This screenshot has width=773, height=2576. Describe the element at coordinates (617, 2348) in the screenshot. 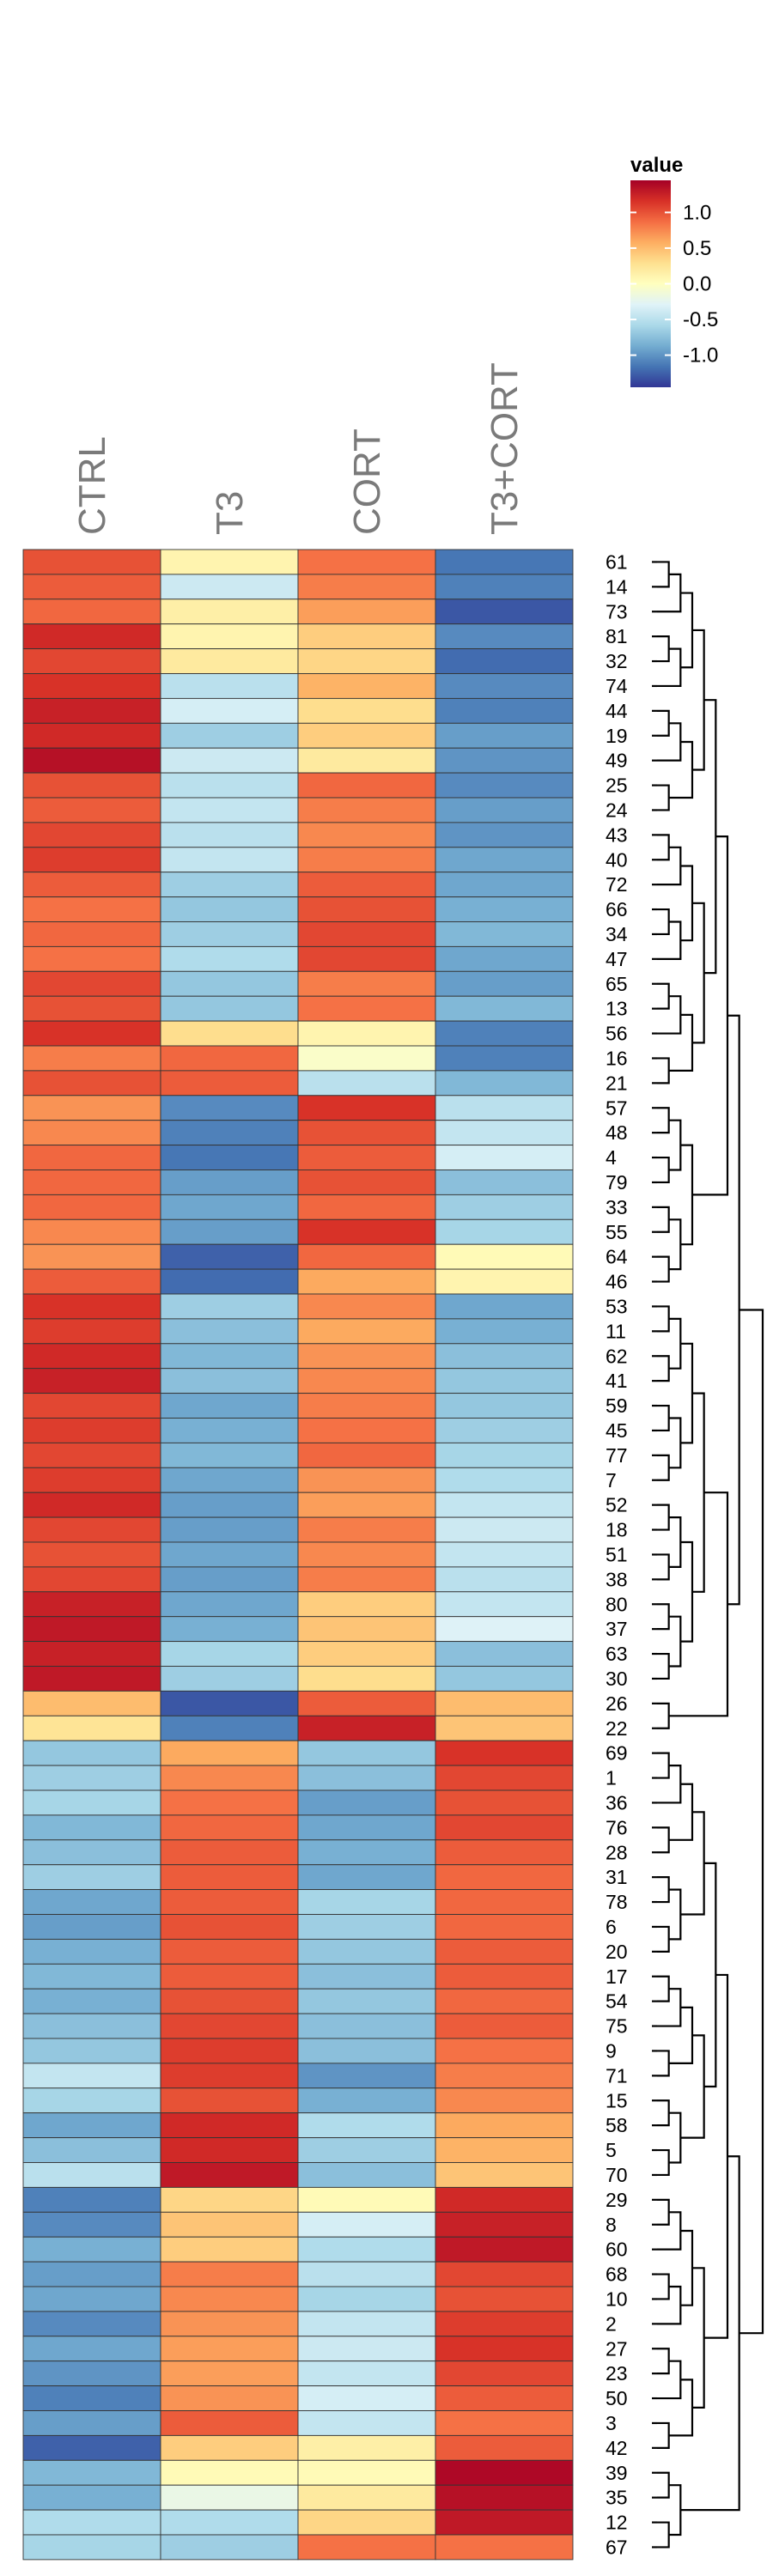

I see `row-label: 27` at that location.